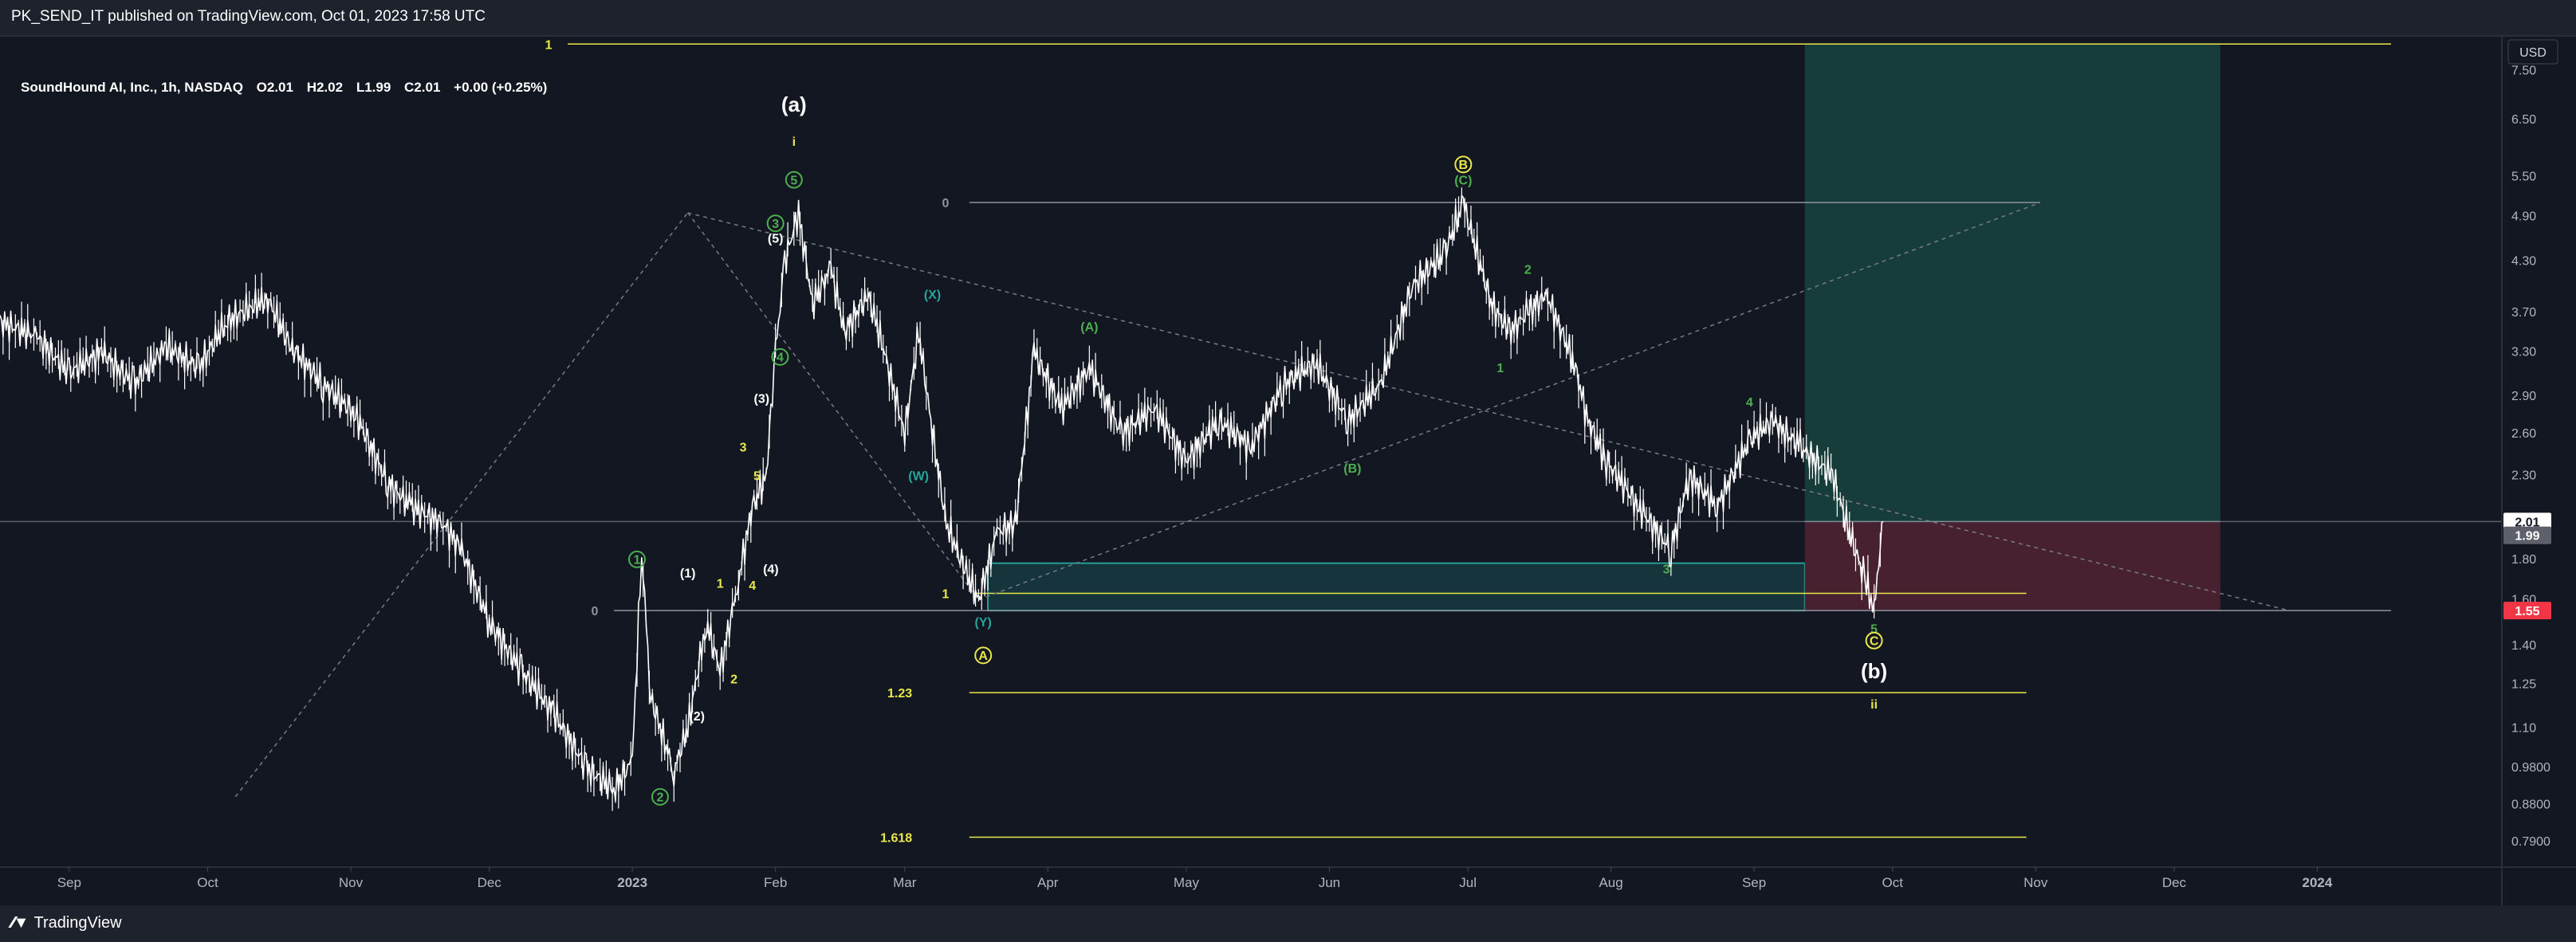  What do you see at coordinates (775, 882) in the screenshot?
I see `x-tick-label: Feb` at bounding box center [775, 882].